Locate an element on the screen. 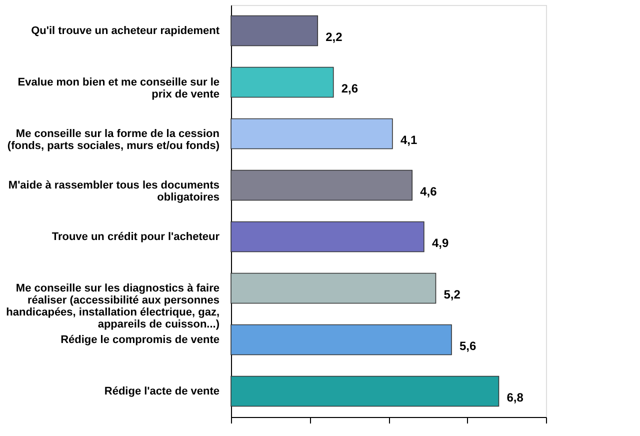 The width and height of the screenshot is (640, 436). y-tick-label: Me conseille sur la forme de la cession (fonds, parts sociales, murs et/ou fonds) is located at coordinates (113, 140).